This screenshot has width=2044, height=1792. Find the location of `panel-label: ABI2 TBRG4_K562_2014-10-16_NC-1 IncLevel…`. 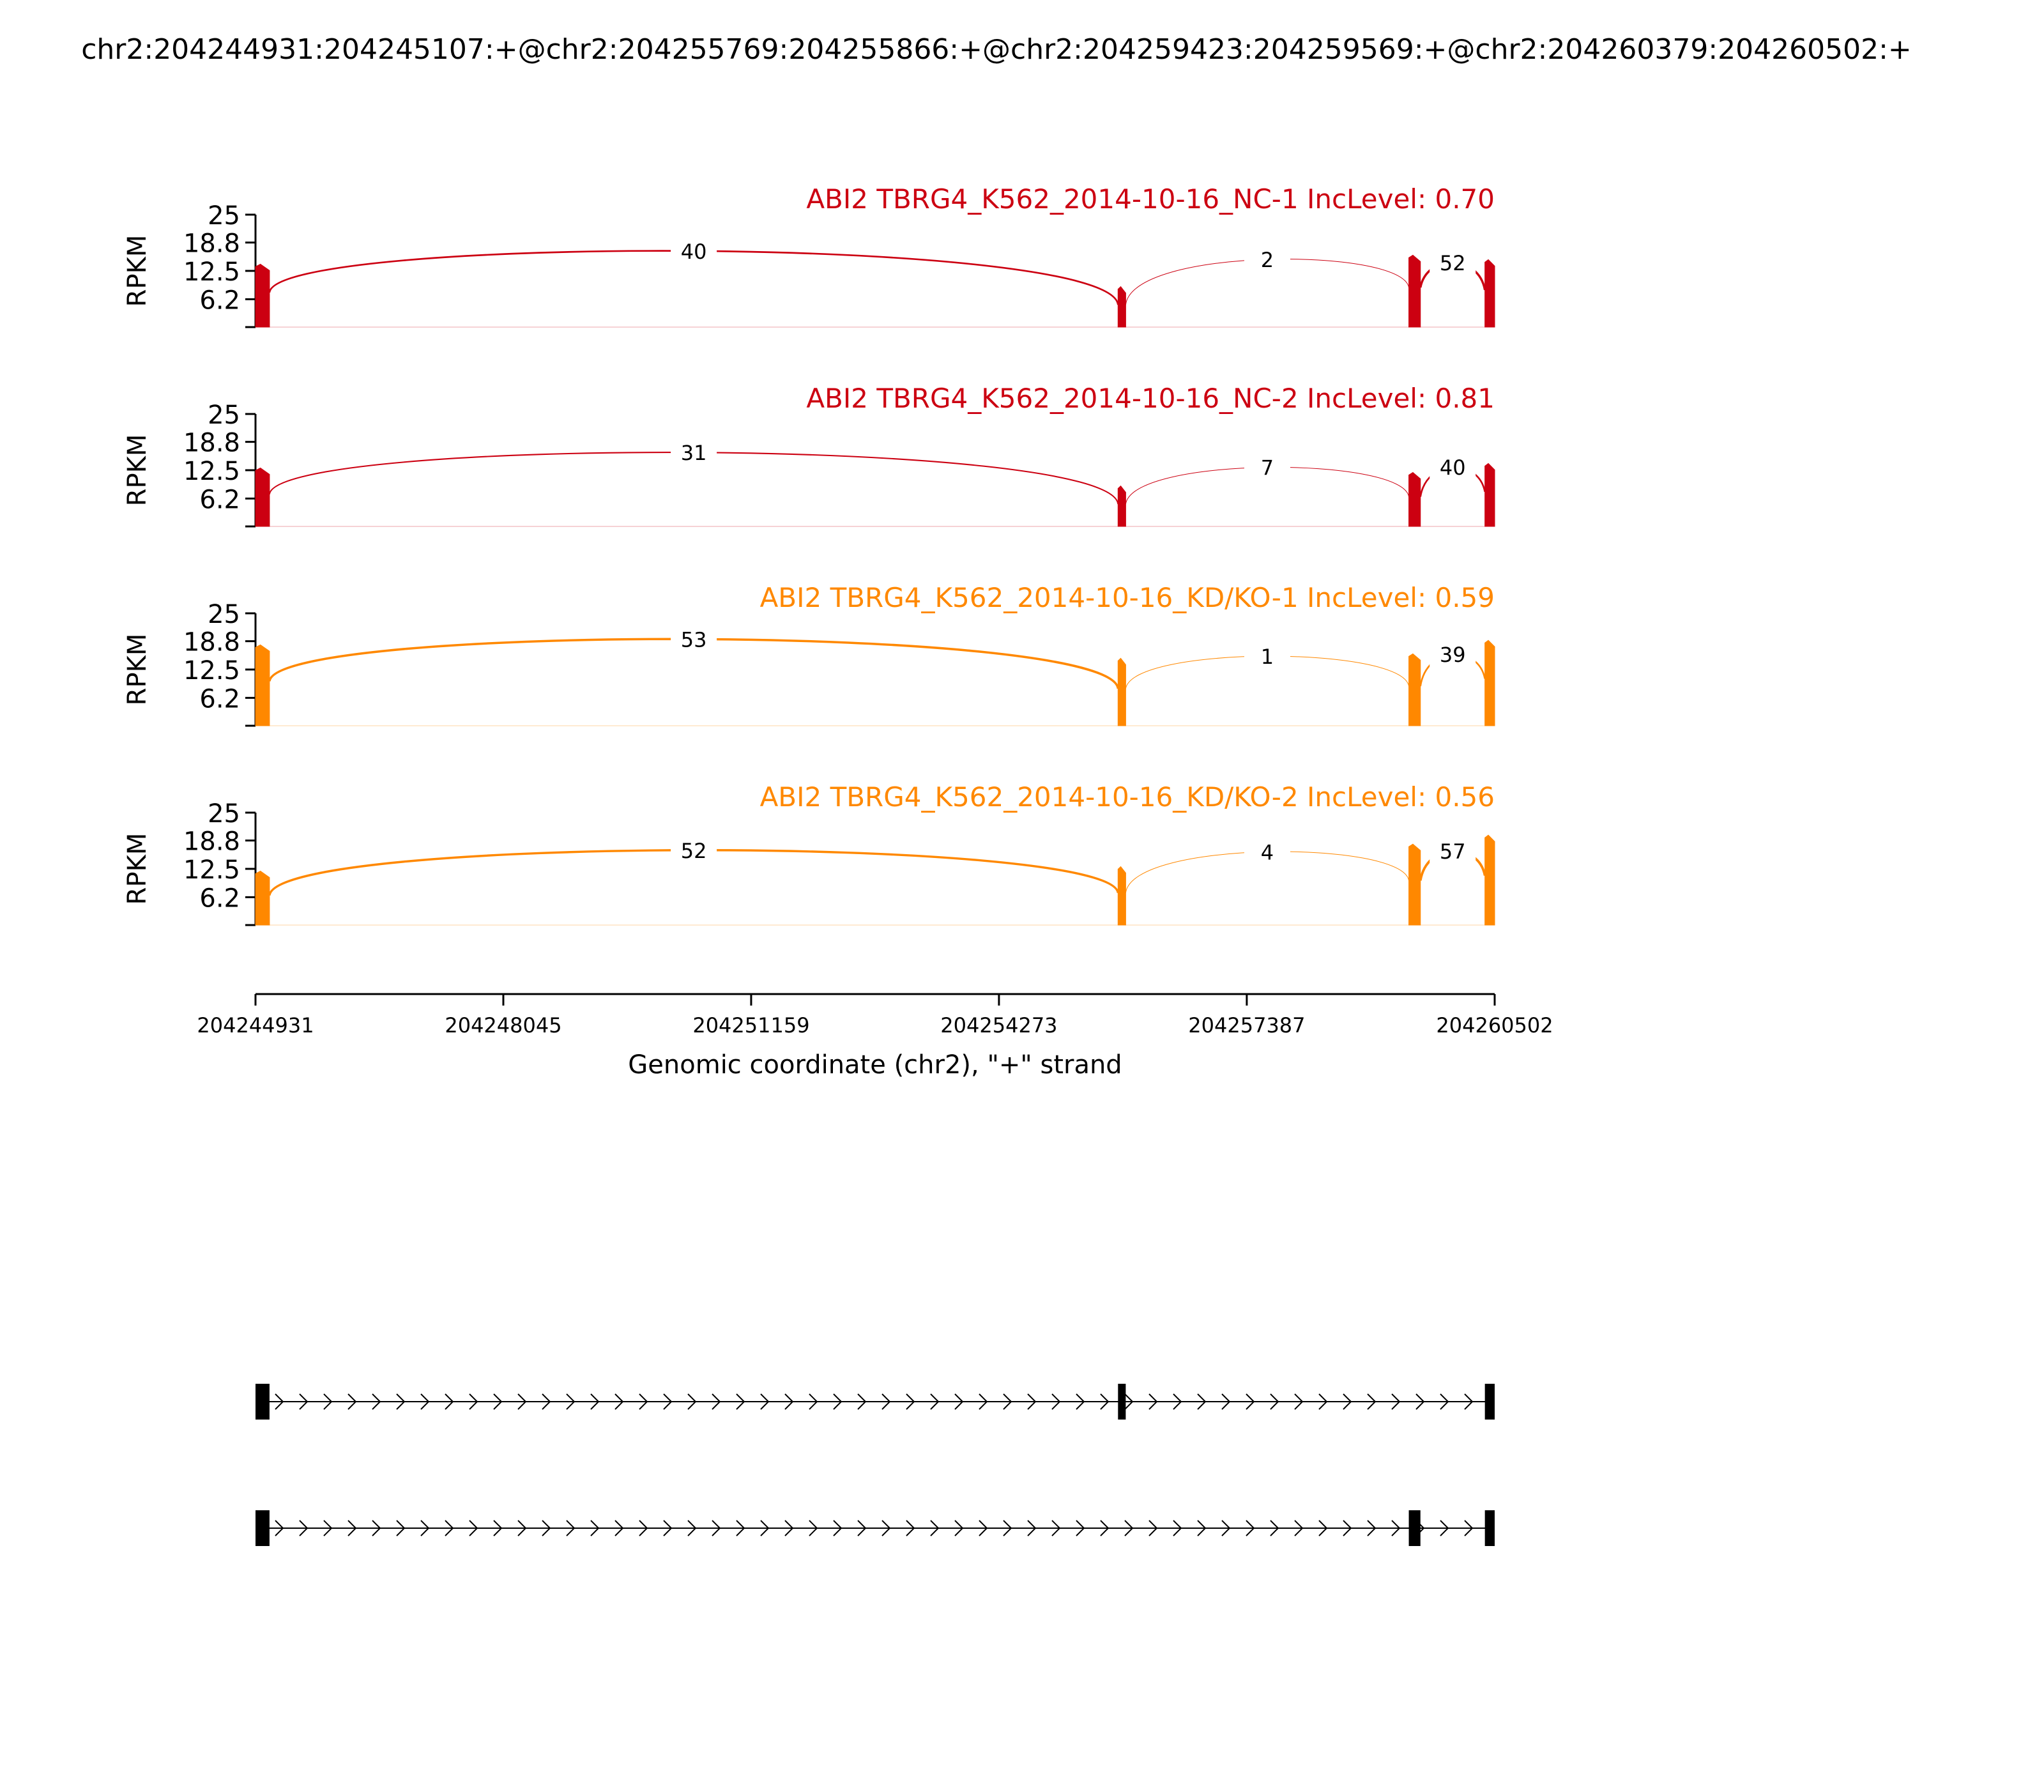

panel-label: ABI2 TBRG4_K562_2014-10-16_NC-1 IncLevel… is located at coordinates (1150, 199).